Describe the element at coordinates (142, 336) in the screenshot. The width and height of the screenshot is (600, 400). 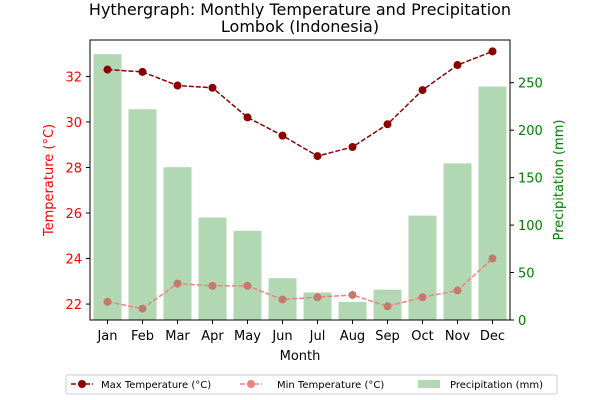
I see `x-tick-label: Feb` at that location.